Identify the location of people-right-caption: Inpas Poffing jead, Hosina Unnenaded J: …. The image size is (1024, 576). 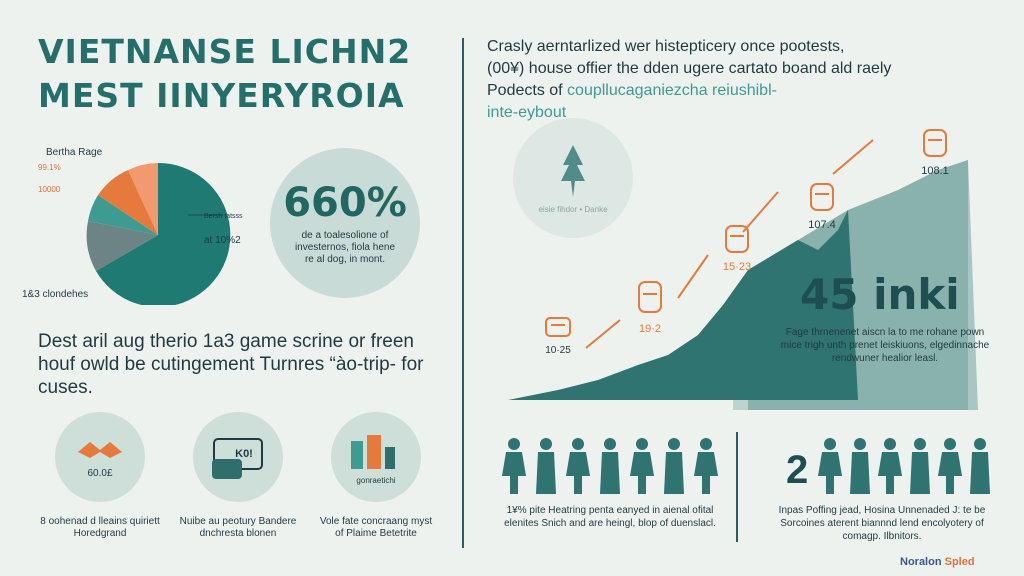
(882, 523).